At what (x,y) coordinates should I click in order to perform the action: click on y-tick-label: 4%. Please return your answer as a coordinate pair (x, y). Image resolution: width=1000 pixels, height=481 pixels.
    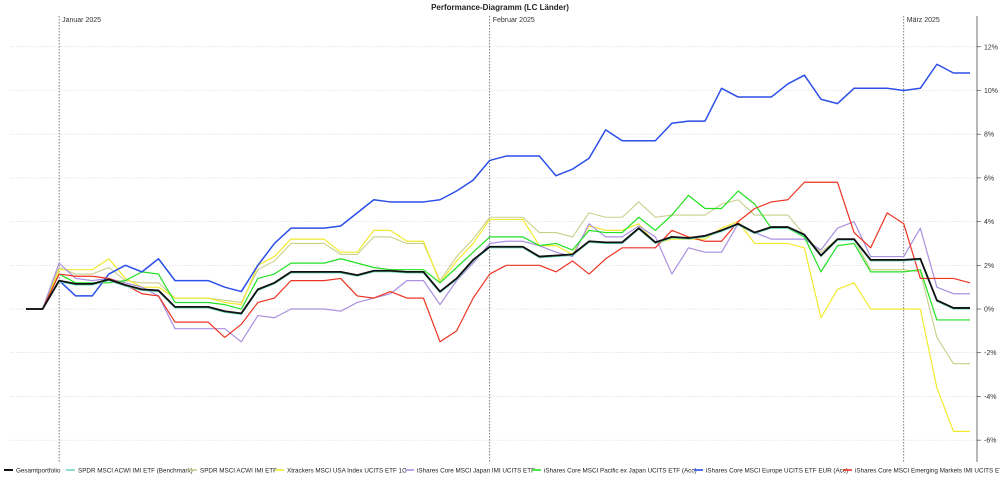
    Looking at the image, I should click on (989, 222).